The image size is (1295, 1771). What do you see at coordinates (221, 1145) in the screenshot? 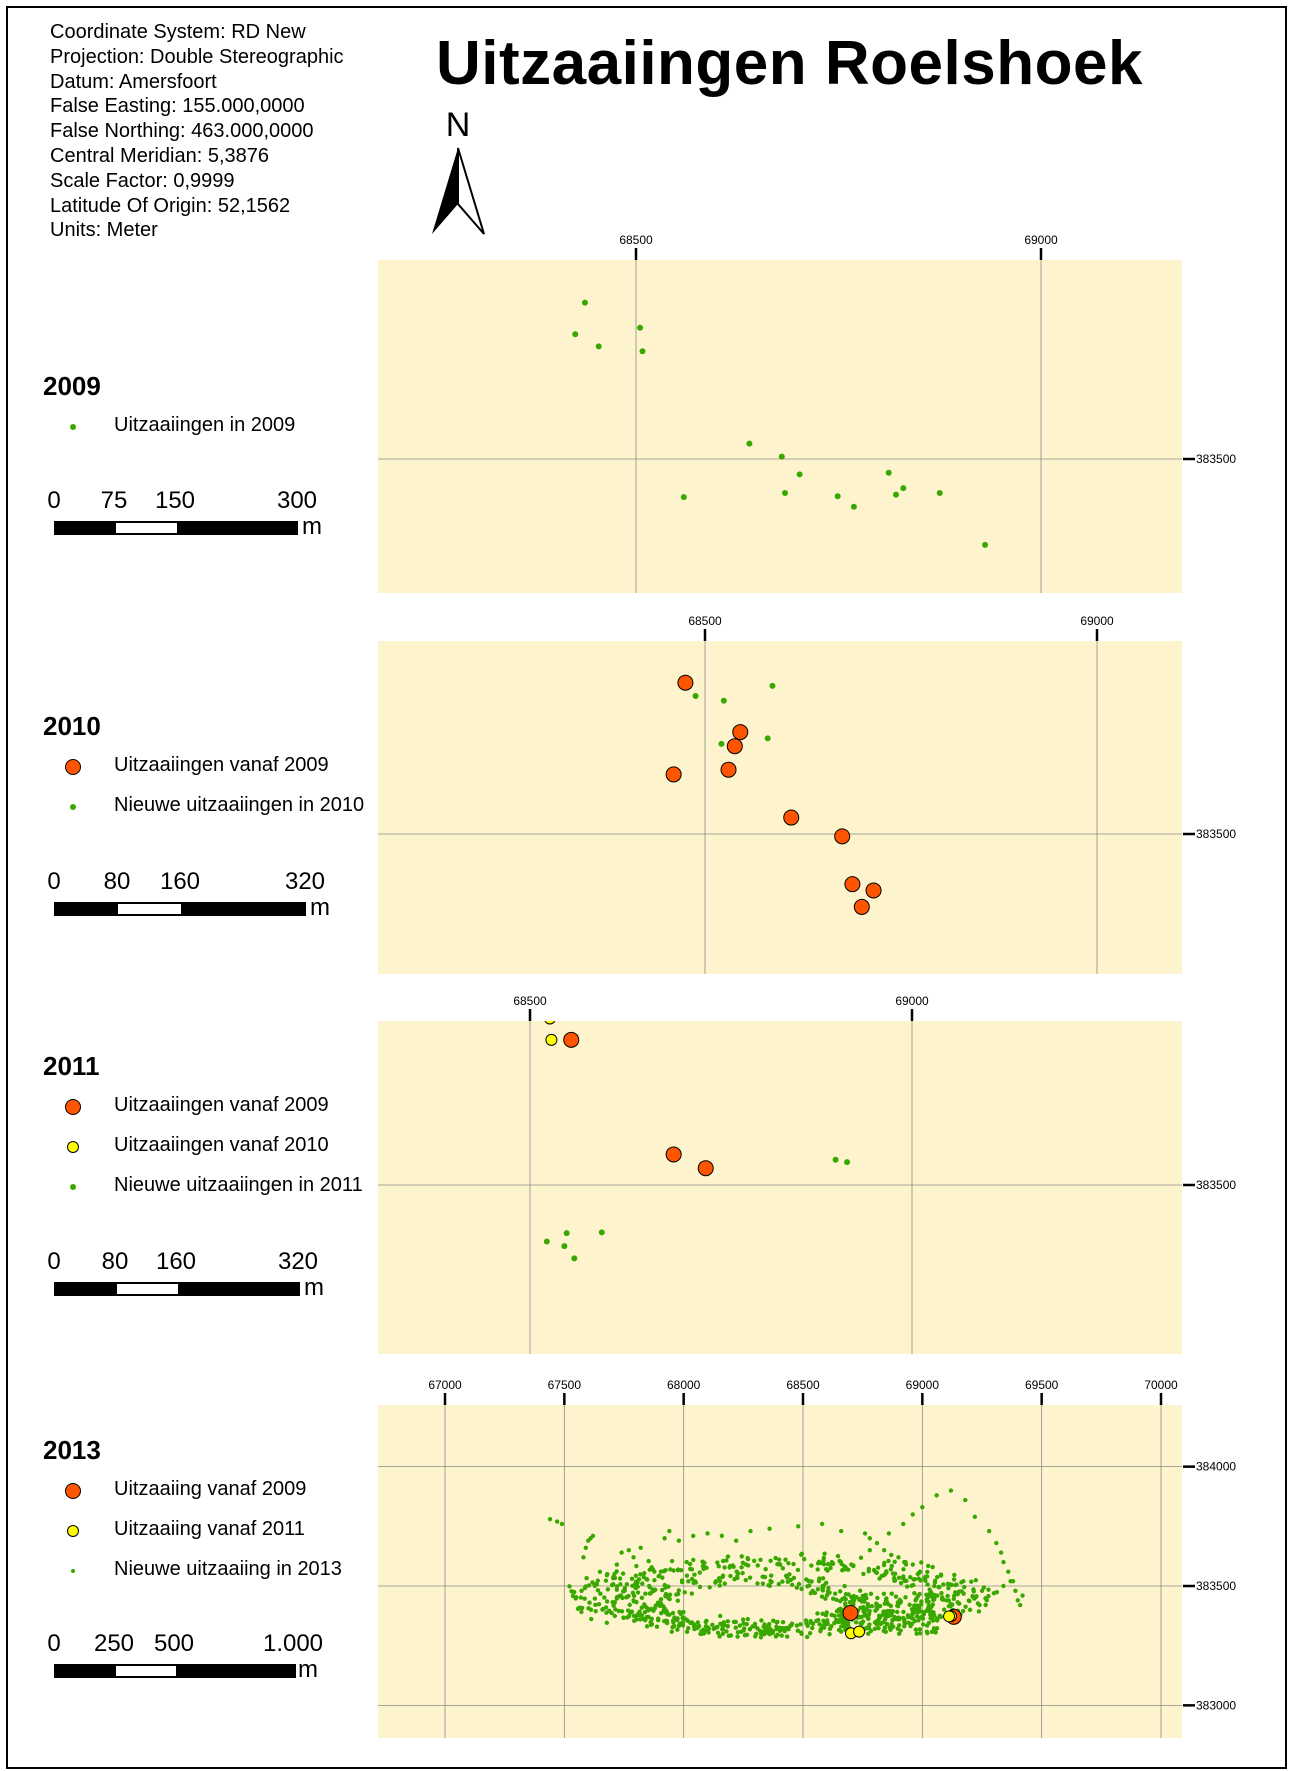
I see `legend-label: Uitzaaiingen vanaf 2010` at bounding box center [221, 1145].